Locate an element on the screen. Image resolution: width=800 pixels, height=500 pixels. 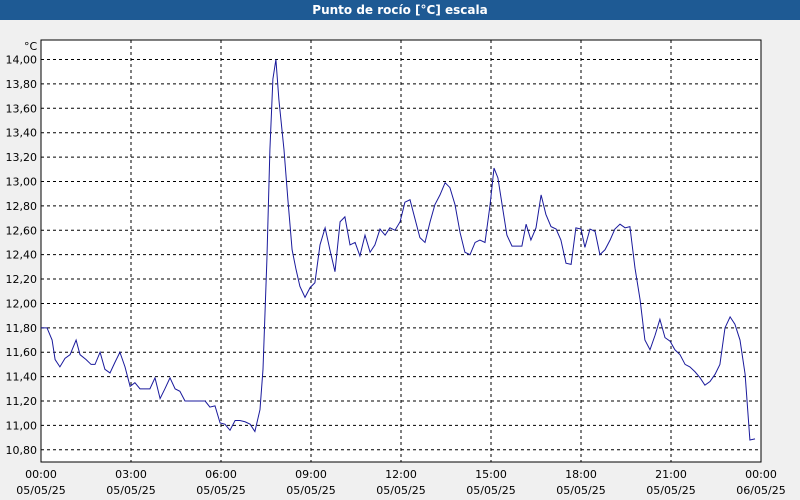
y-tick-label: 10,80 is located at coordinates (22, 450).